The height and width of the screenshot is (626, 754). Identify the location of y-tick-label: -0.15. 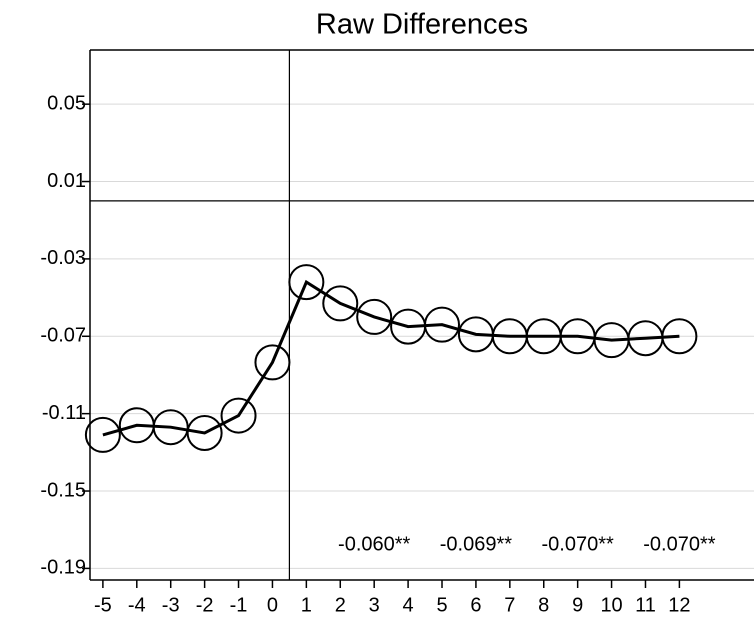
(63, 490).